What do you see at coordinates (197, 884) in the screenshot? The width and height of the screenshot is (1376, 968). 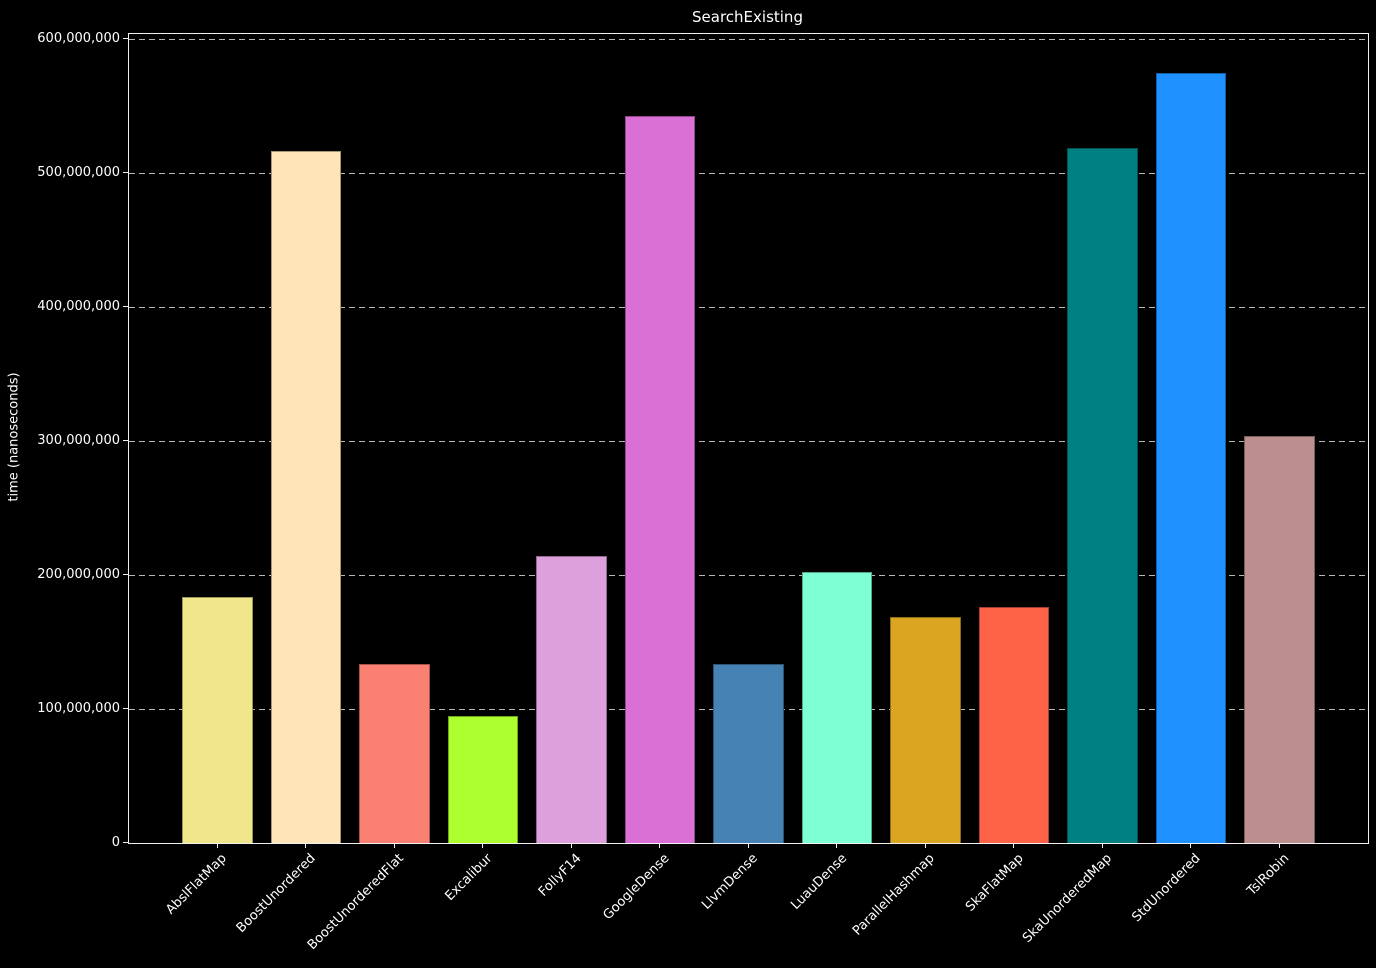 I see `x-tick-label: AbslFlatMap` at bounding box center [197, 884].